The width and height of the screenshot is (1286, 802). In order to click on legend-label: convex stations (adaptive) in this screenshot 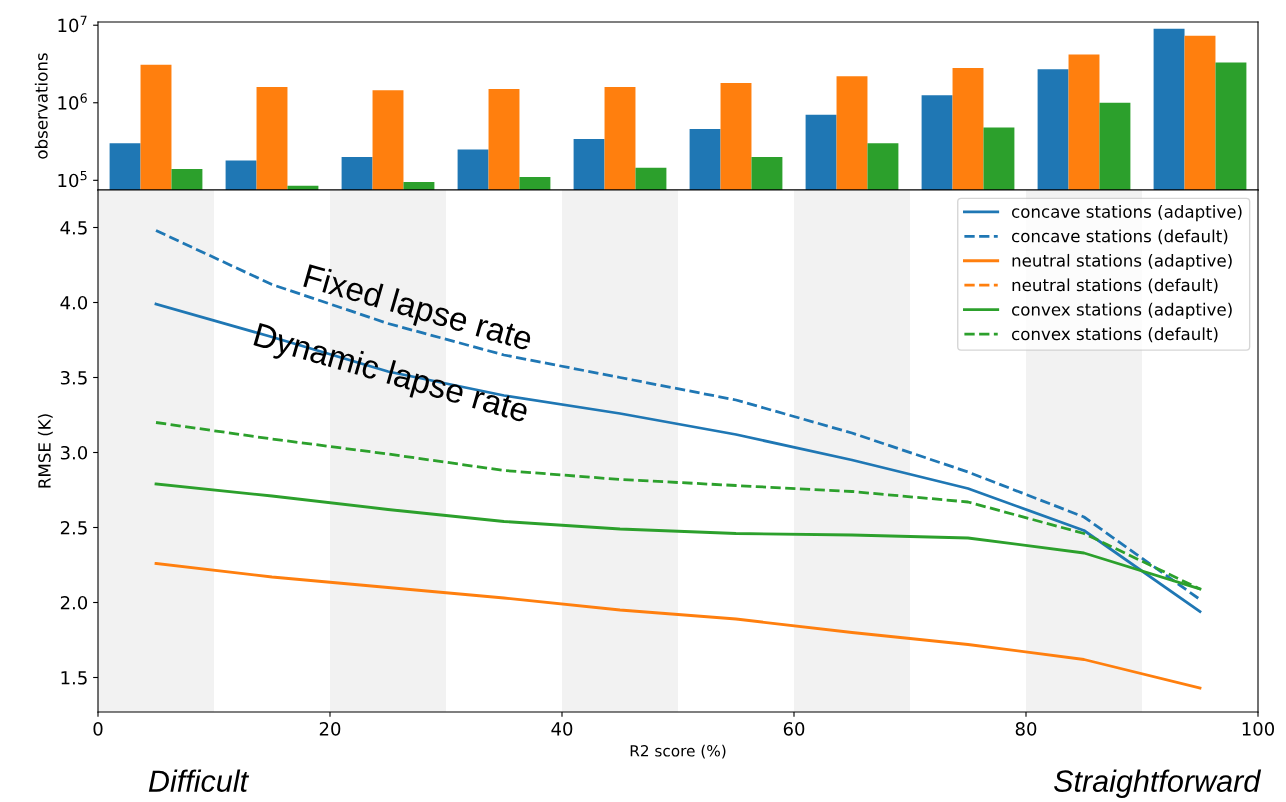, I will do `click(1121, 310)`.